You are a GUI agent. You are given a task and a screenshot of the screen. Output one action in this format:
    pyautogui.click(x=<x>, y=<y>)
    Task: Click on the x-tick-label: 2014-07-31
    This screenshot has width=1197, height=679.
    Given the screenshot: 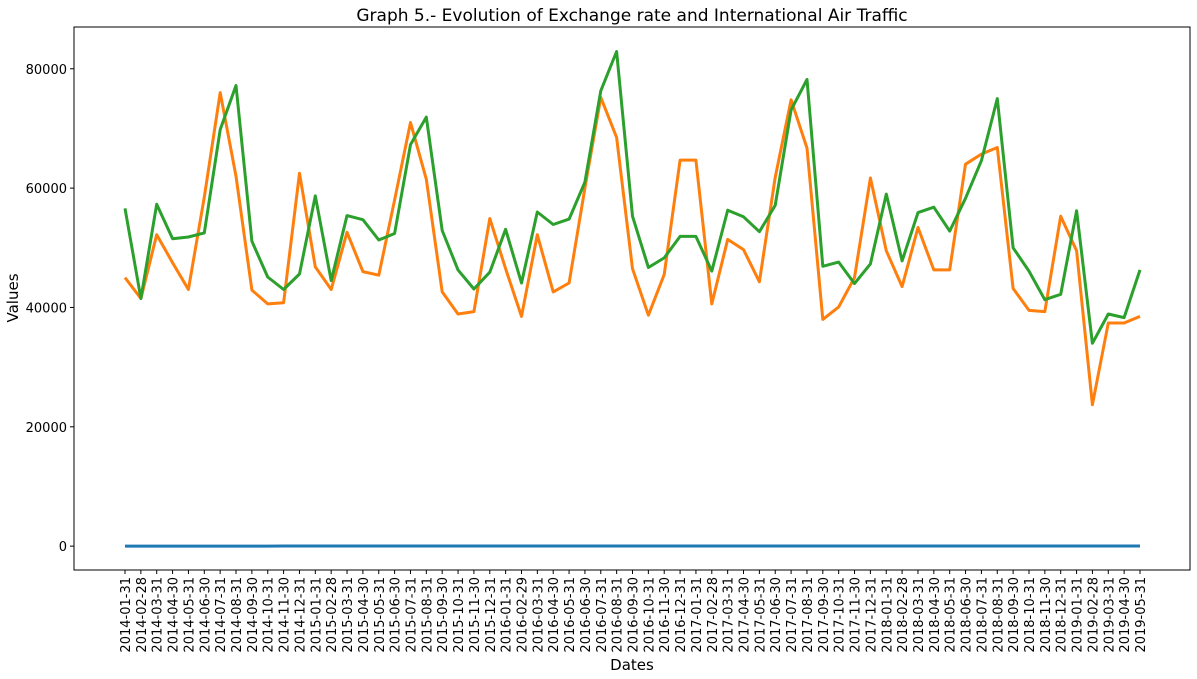 What is the action you would take?
    pyautogui.click(x=221, y=615)
    